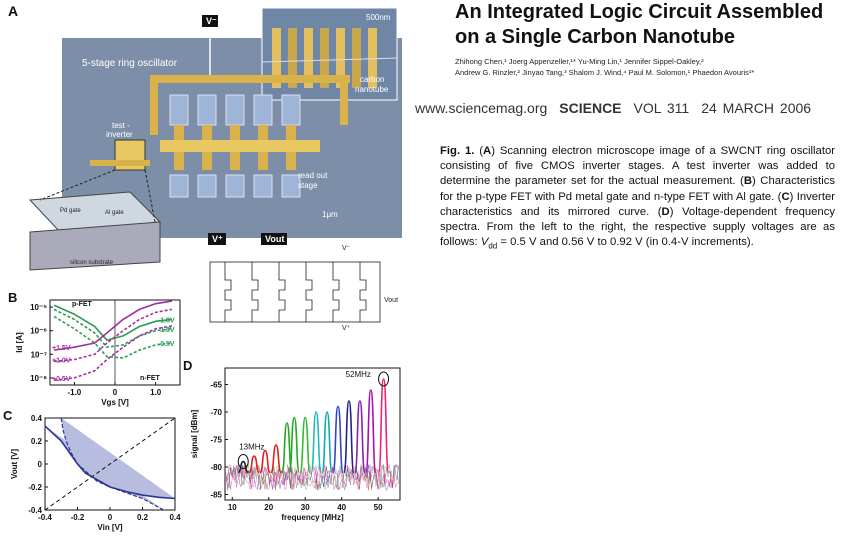 The width and height of the screenshot is (846, 536). I want to click on y-tick-label: -85, so click(216, 495).